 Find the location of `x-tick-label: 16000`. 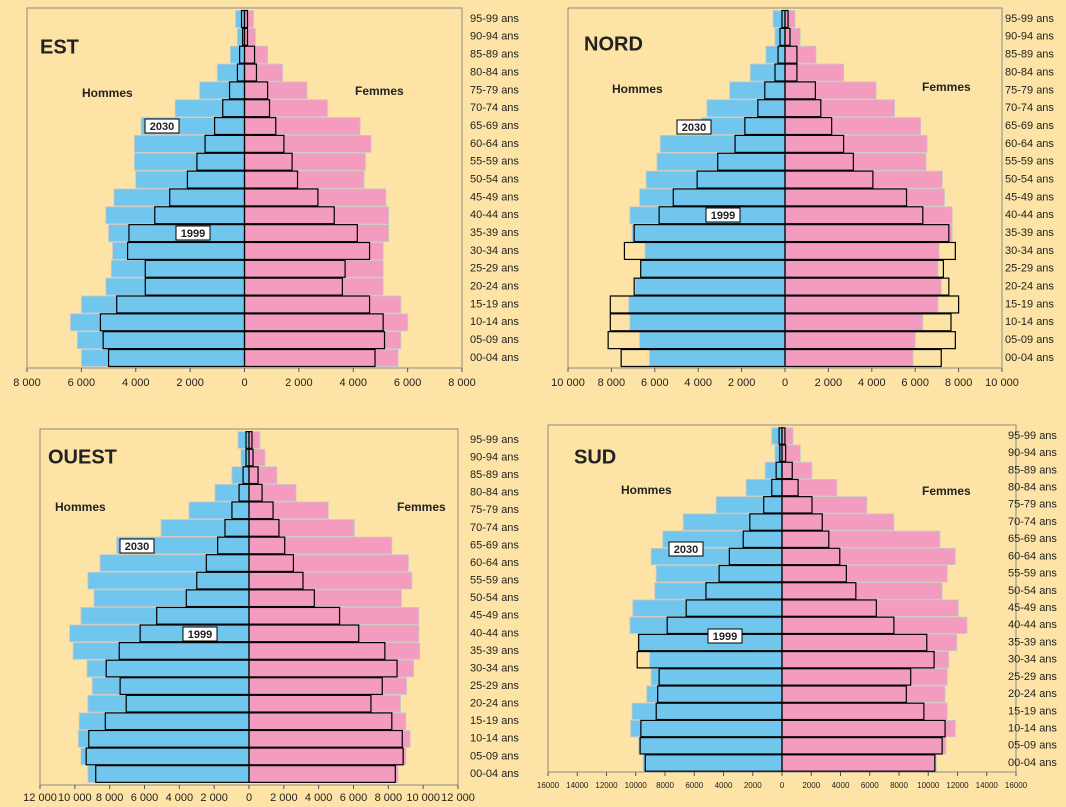

x-tick-label: 16000 is located at coordinates (1016, 785).